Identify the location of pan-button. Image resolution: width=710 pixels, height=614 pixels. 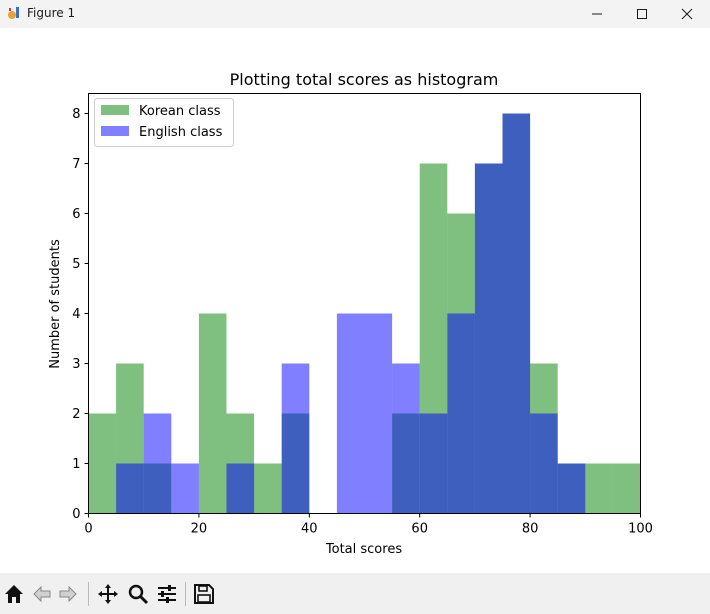
(108, 594).